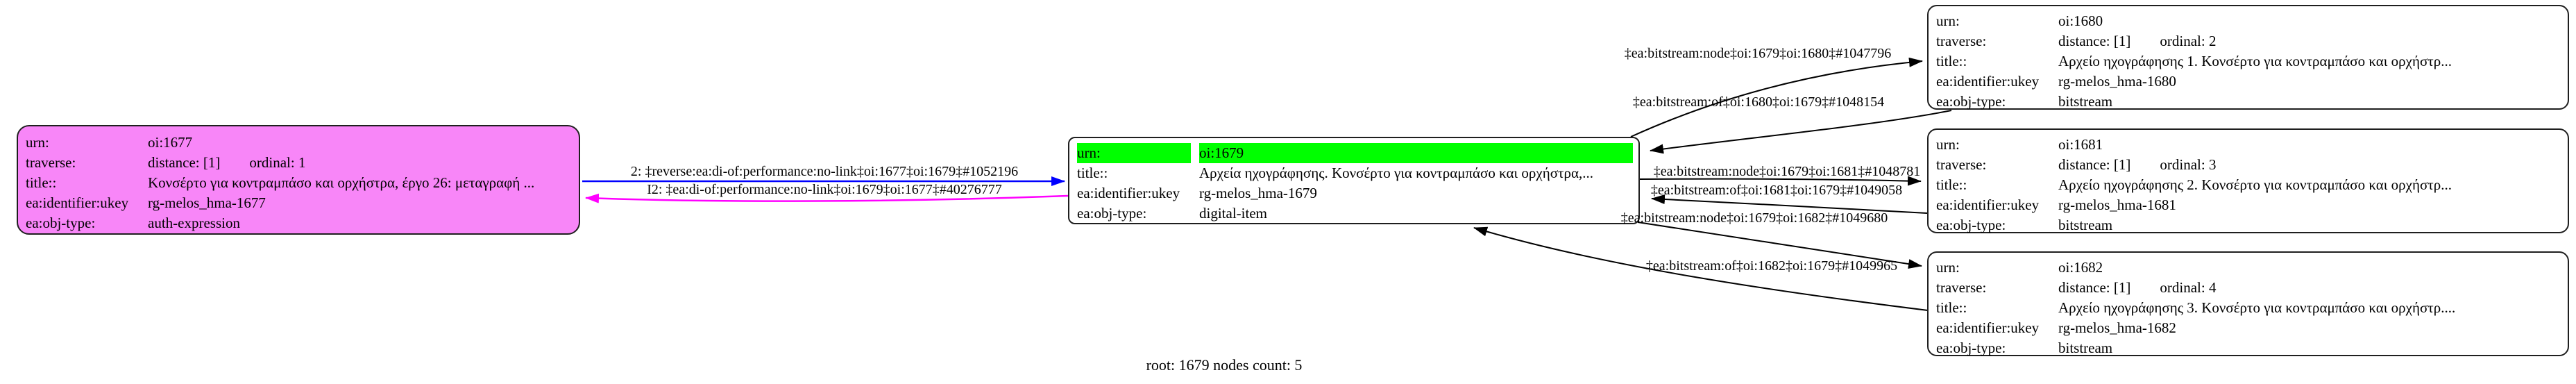  I want to click on field-value: rg-melos_hma-1679, so click(1258, 193).